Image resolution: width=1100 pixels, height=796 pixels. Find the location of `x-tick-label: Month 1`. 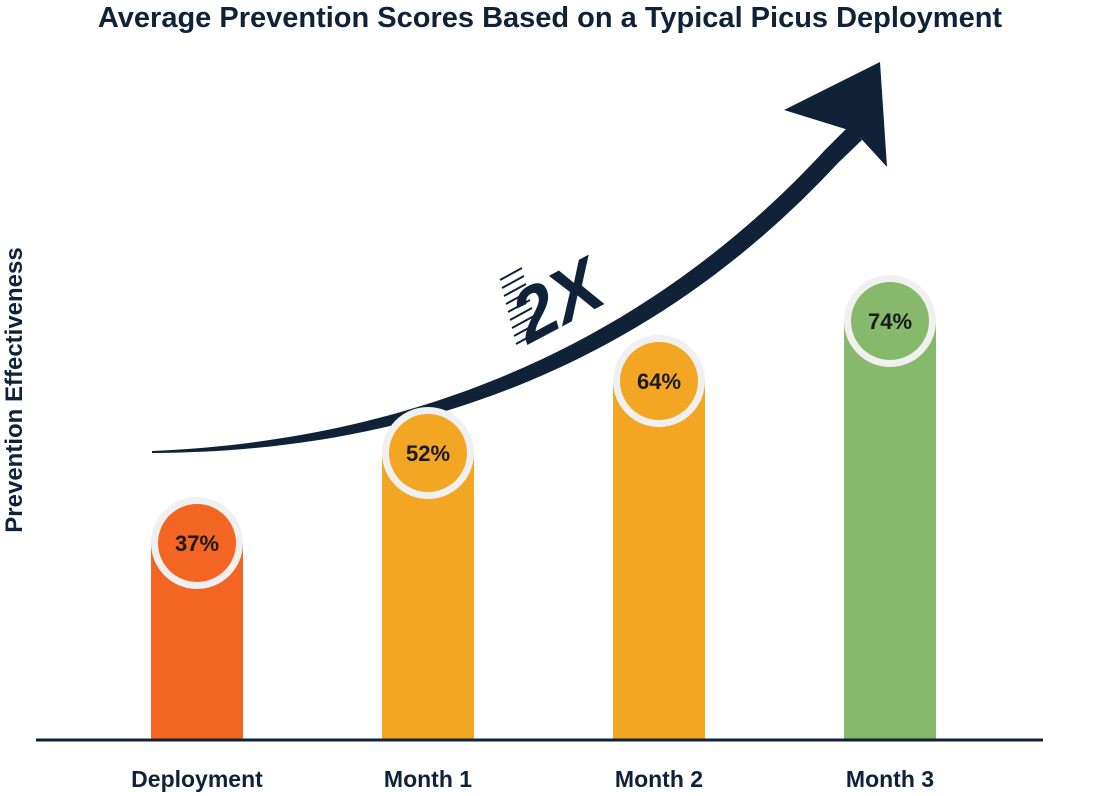

x-tick-label: Month 1 is located at coordinates (428, 779).